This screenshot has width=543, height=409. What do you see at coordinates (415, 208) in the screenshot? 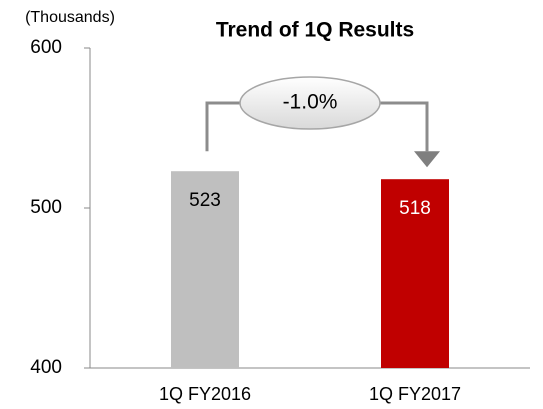
I see `data-label: 518` at bounding box center [415, 208].